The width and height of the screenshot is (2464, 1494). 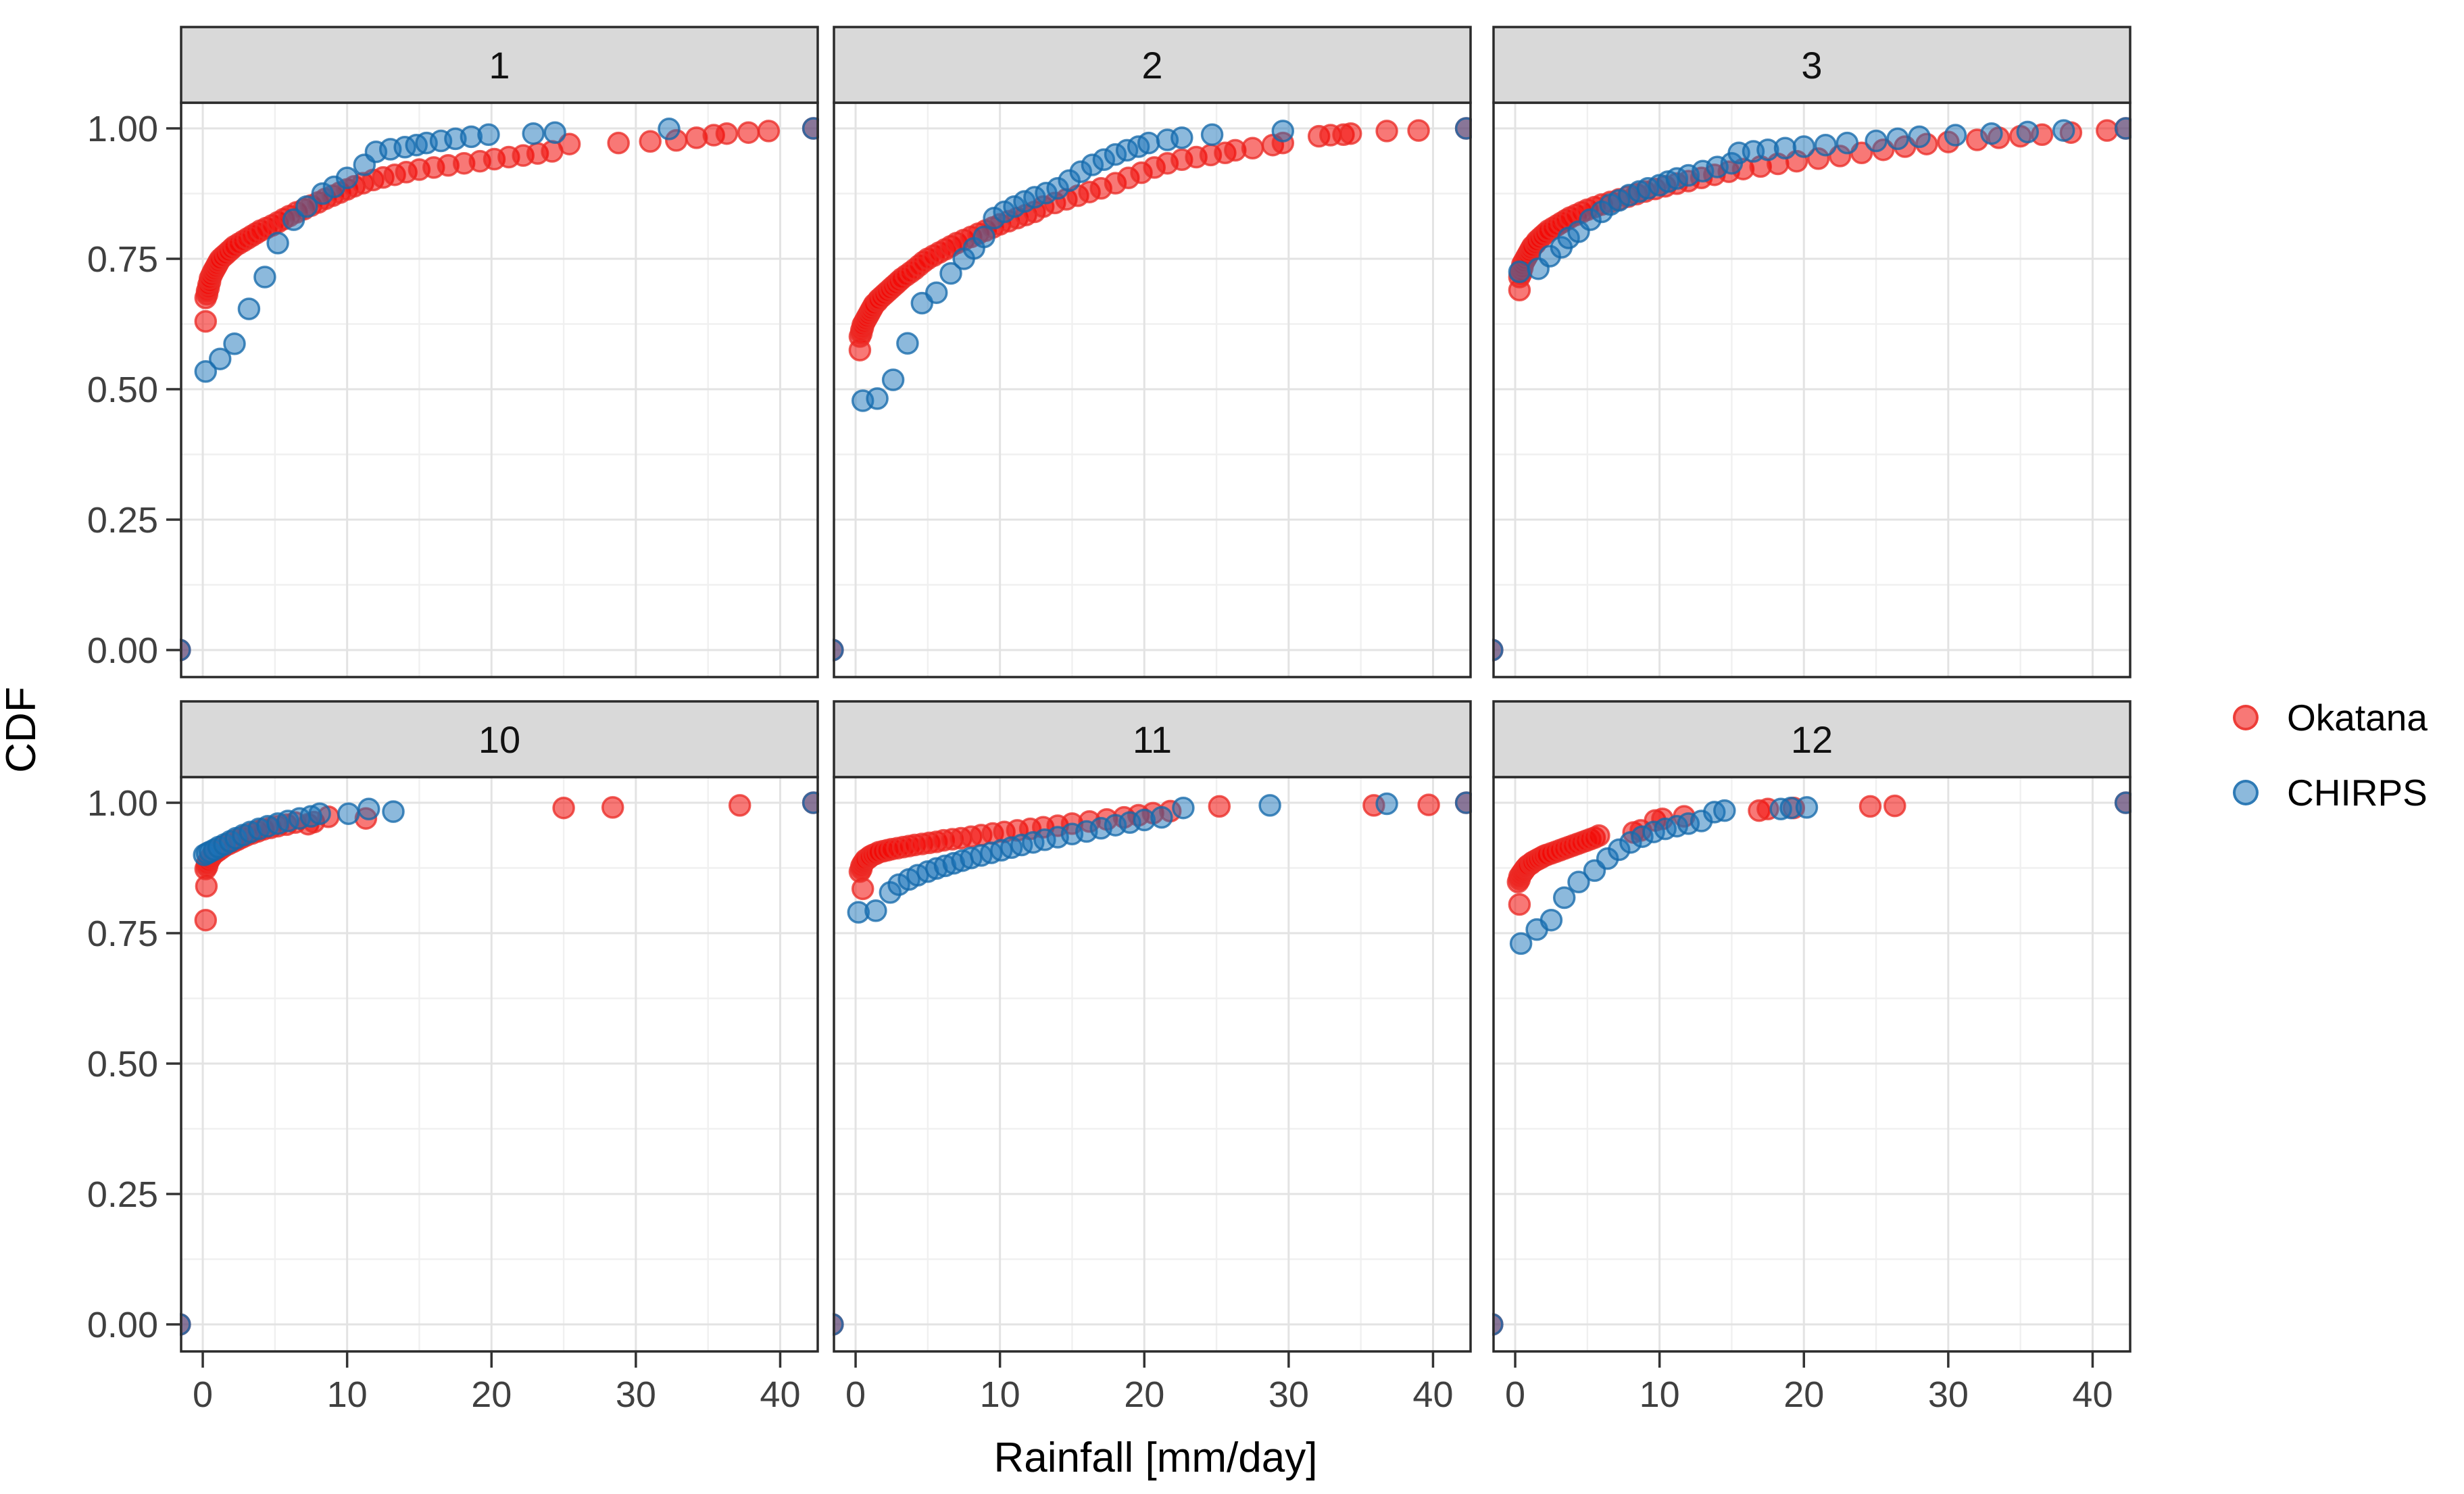 I want to click on series-okatana-points, so click(x=1152, y=389).